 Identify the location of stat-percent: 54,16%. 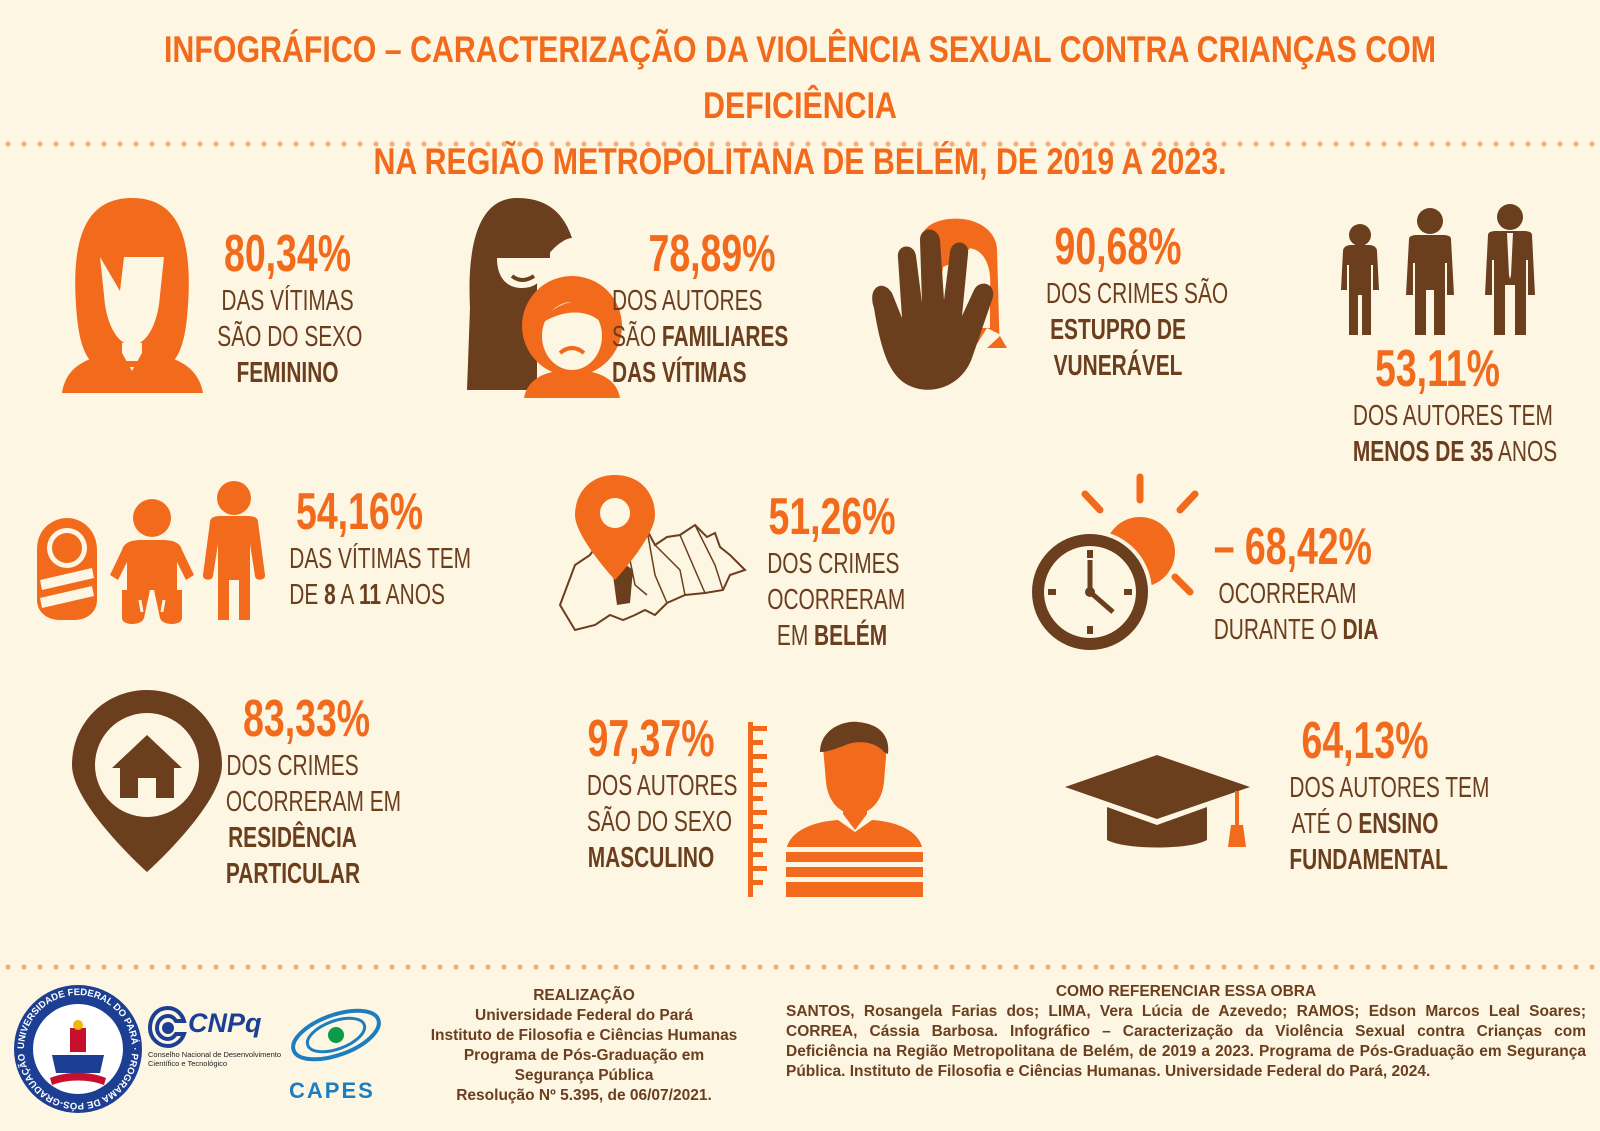
(359, 512).